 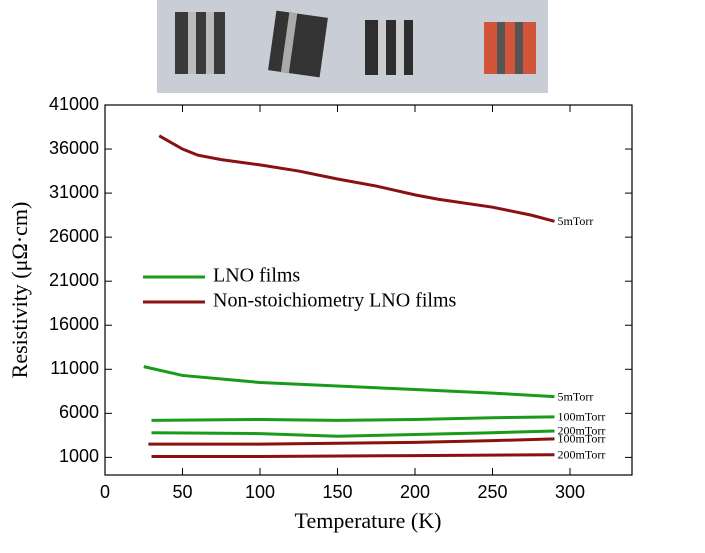 I want to click on y-tick-label: 36000, so click(x=74, y=148).